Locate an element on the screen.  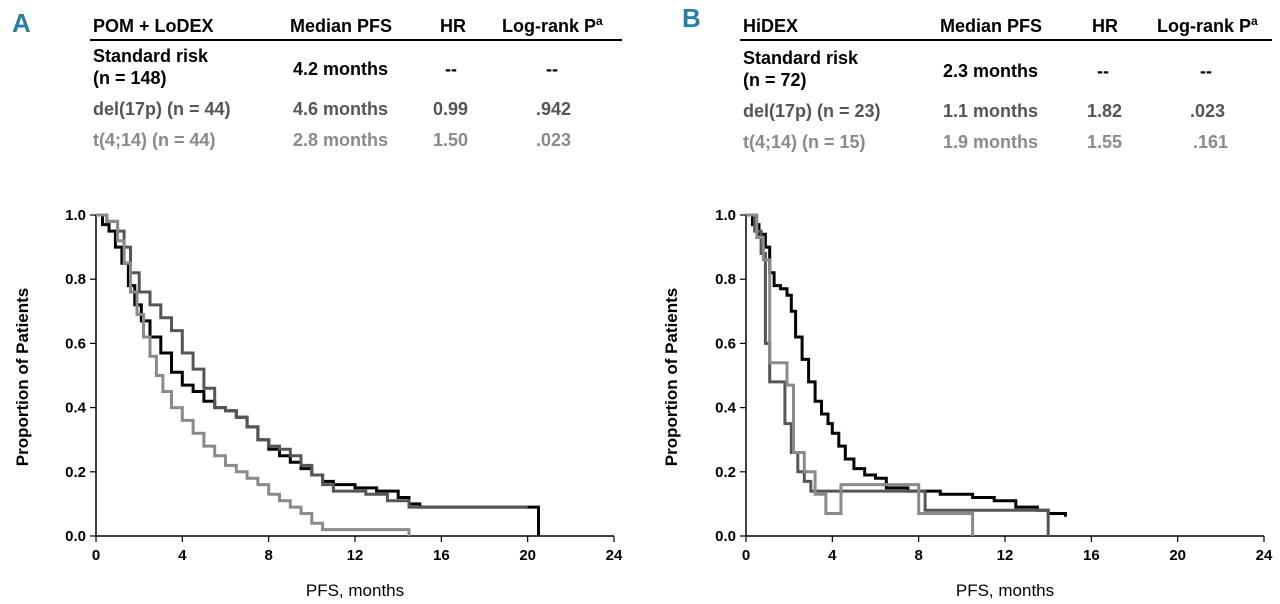
panel-b-series-standard-risk is located at coordinates (906, 365).